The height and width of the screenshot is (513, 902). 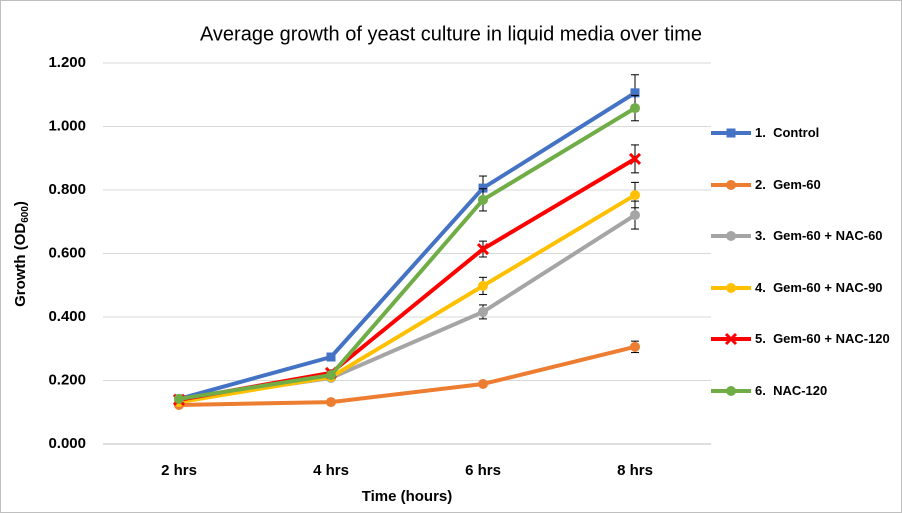 I want to click on y-tick-label: 0.200, so click(x=67, y=379).